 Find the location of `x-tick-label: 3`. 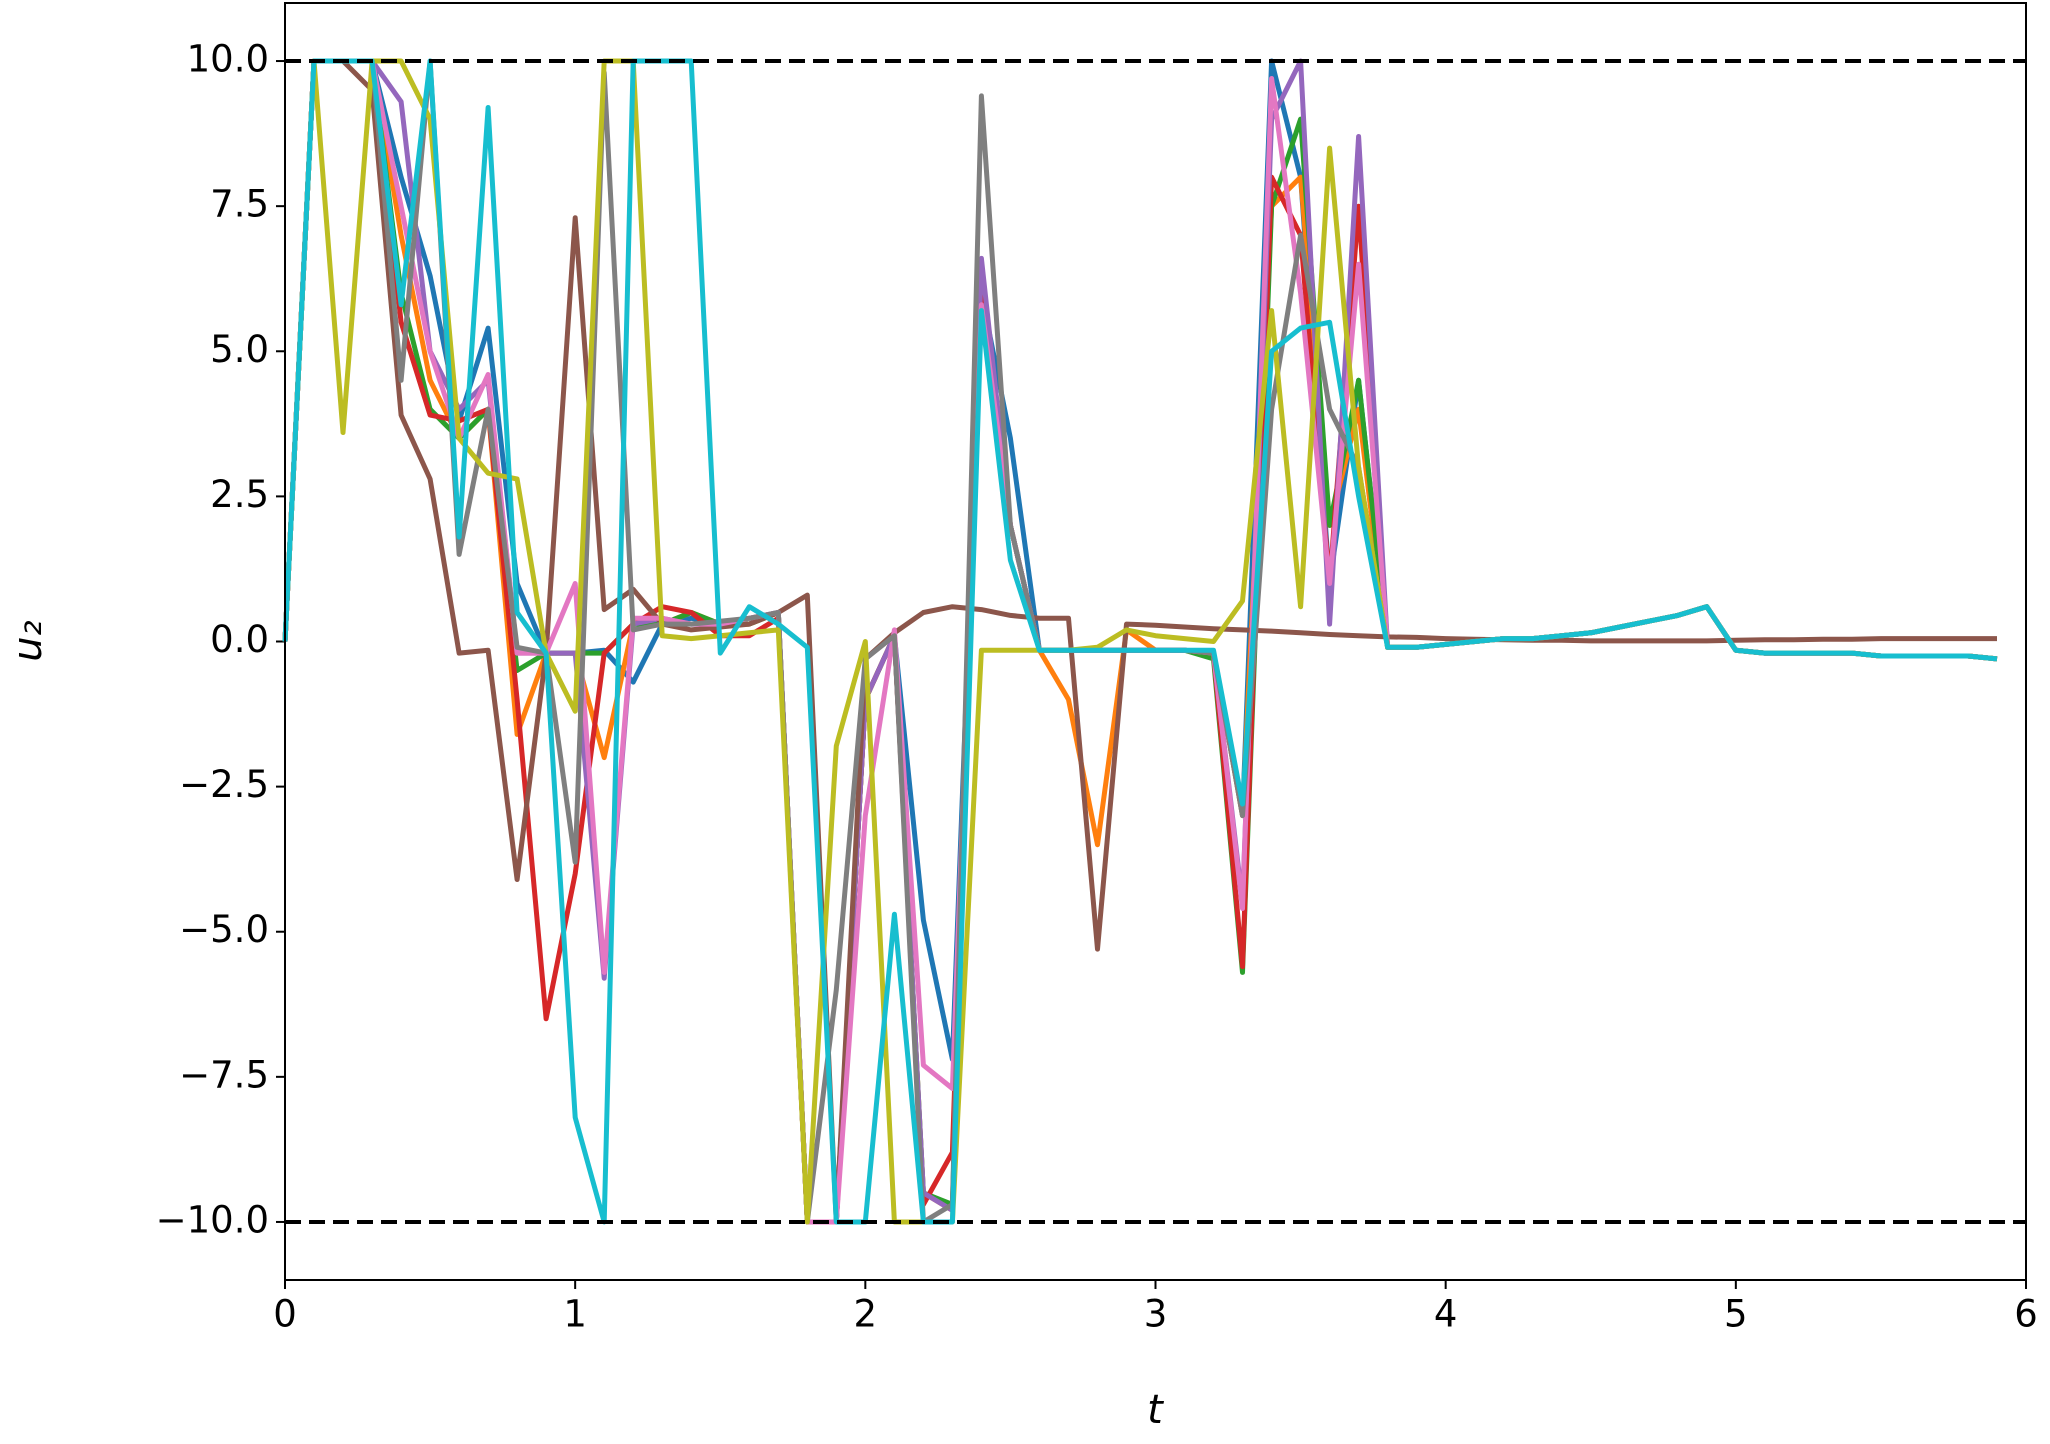

x-tick-label: 3 is located at coordinates (1156, 1314).